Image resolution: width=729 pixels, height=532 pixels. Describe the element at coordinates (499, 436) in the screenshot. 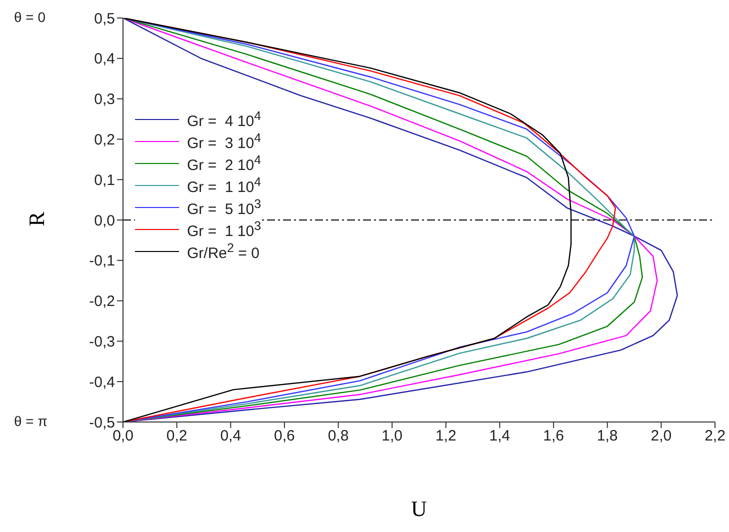

I see `x-tick-label: 1,4` at that location.